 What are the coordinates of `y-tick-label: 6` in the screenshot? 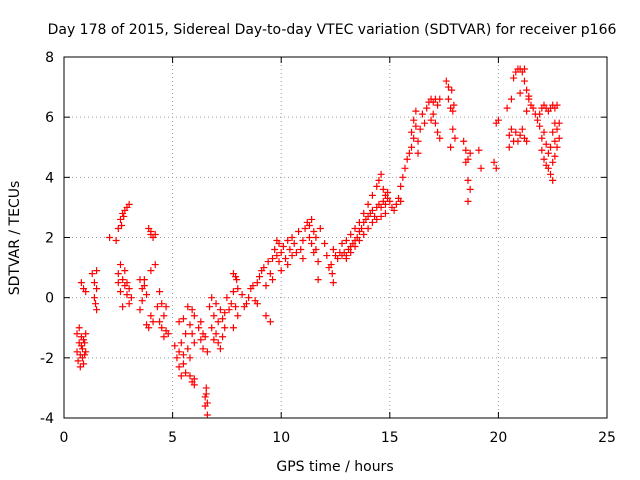 It's located at (49, 118).